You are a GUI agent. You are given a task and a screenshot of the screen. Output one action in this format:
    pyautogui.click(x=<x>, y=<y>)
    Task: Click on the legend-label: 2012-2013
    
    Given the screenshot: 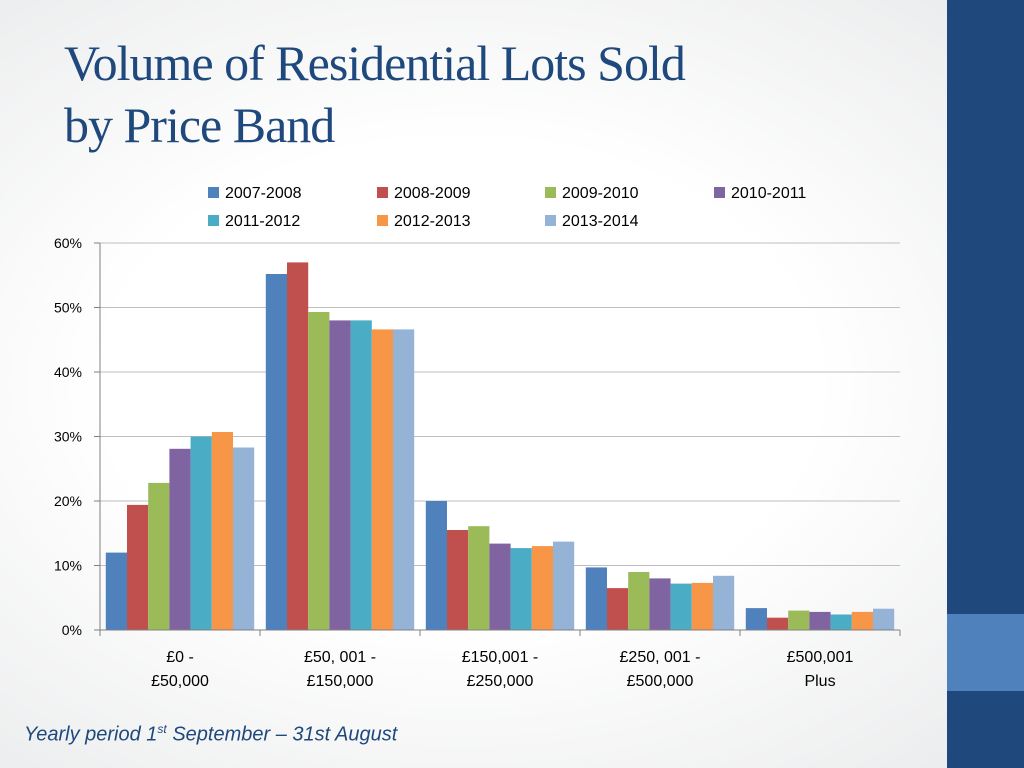 What is the action you would take?
    pyautogui.click(x=432, y=221)
    